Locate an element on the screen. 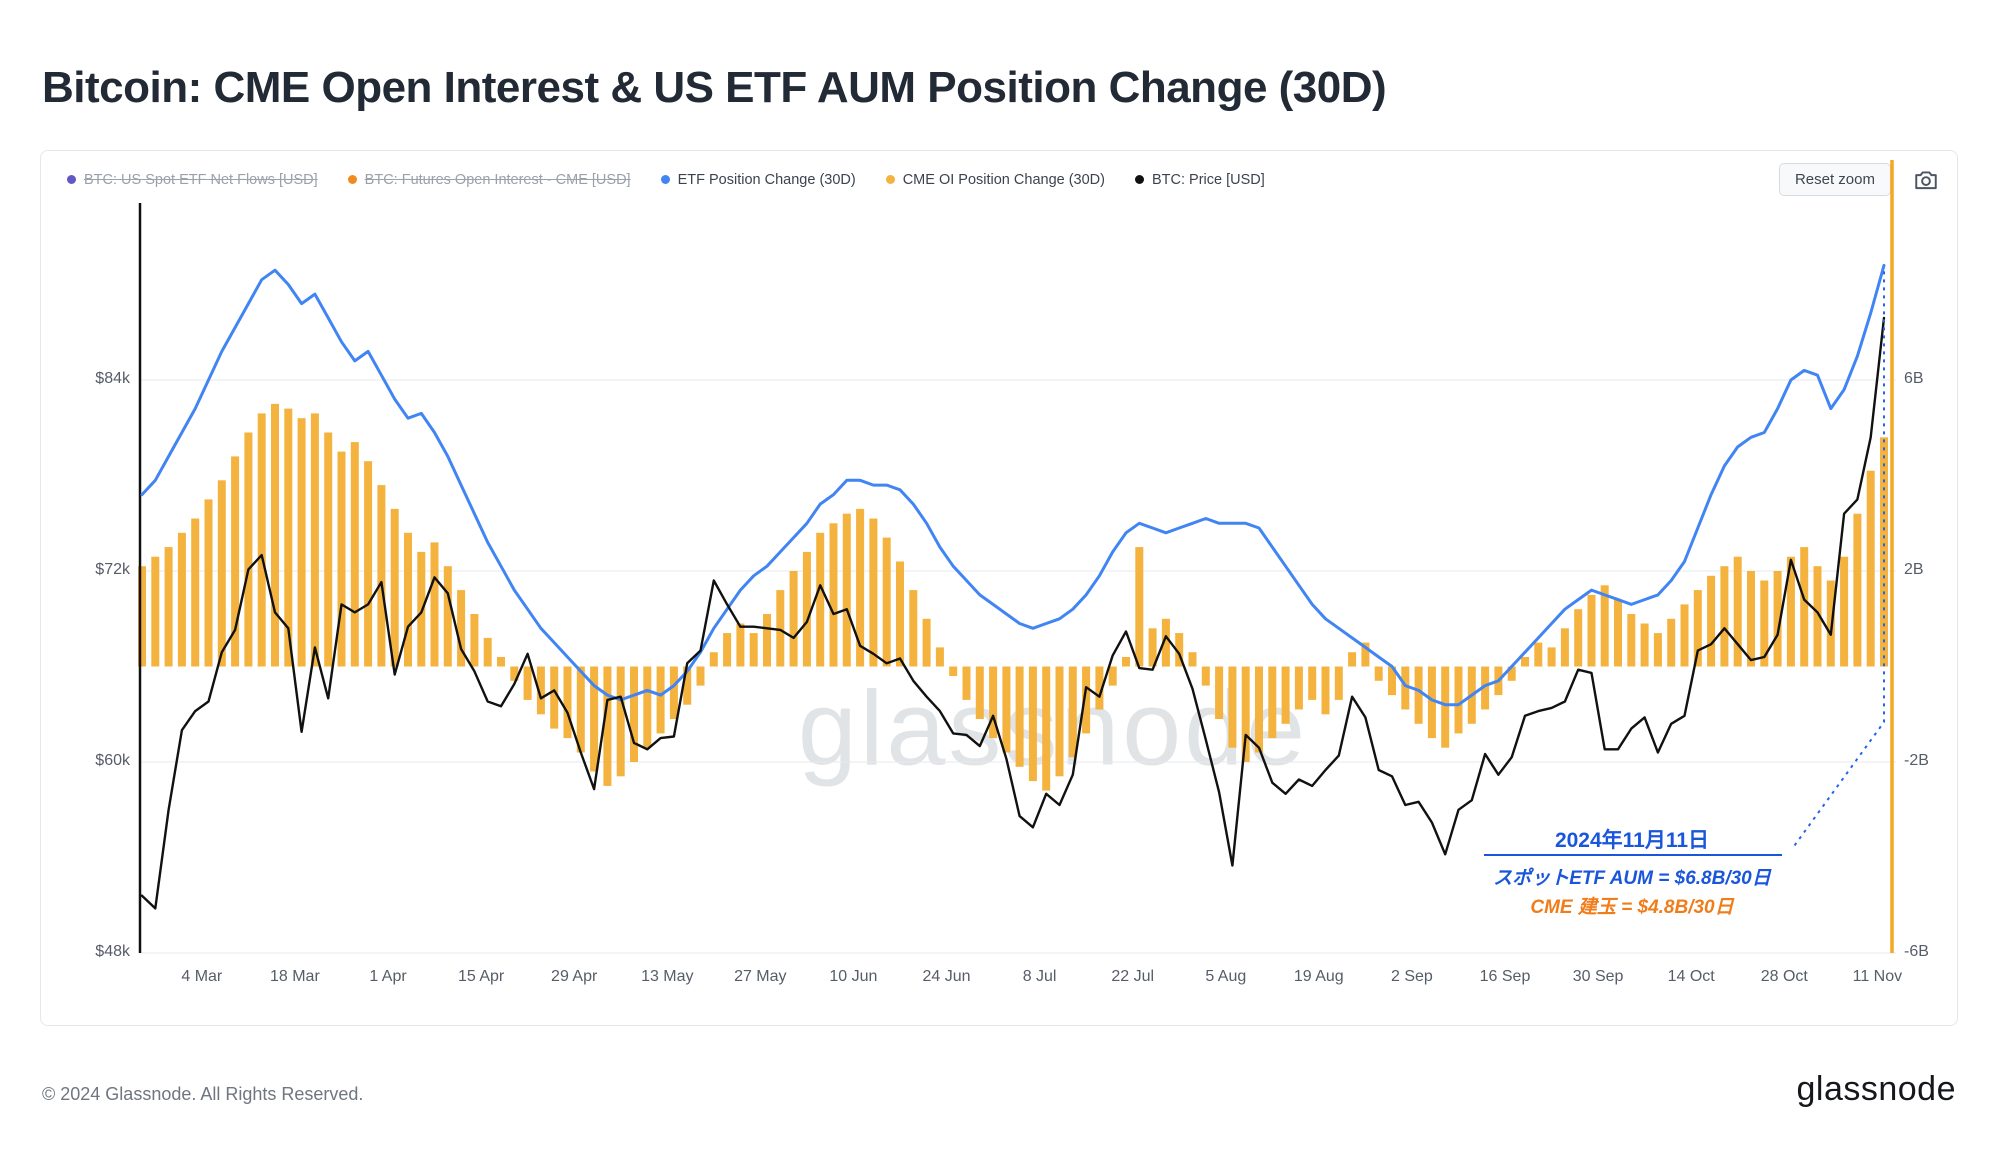 The width and height of the screenshot is (2000, 1152). legend-label: ETF Position Change (30D) is located at coordinates (766, 179).